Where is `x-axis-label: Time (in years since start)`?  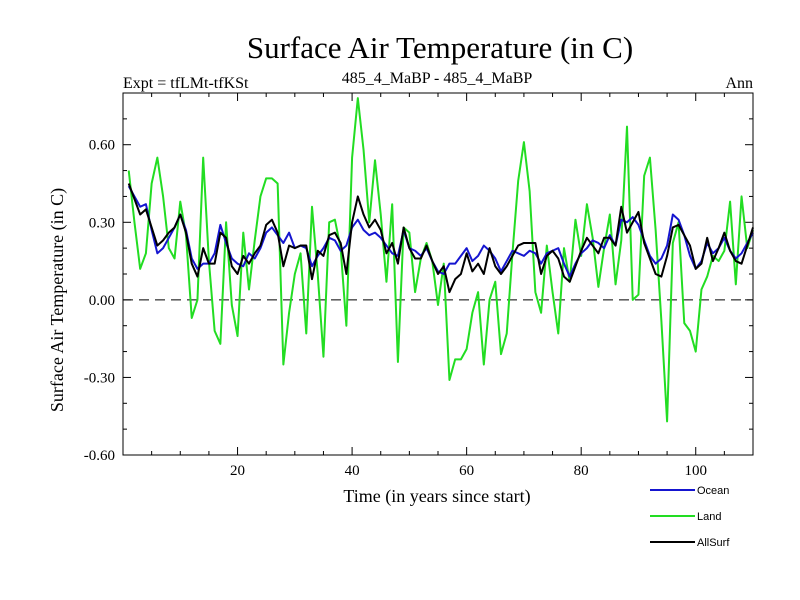 x-axis-label: Time (in years since start) is located at coordinates (436, 496).